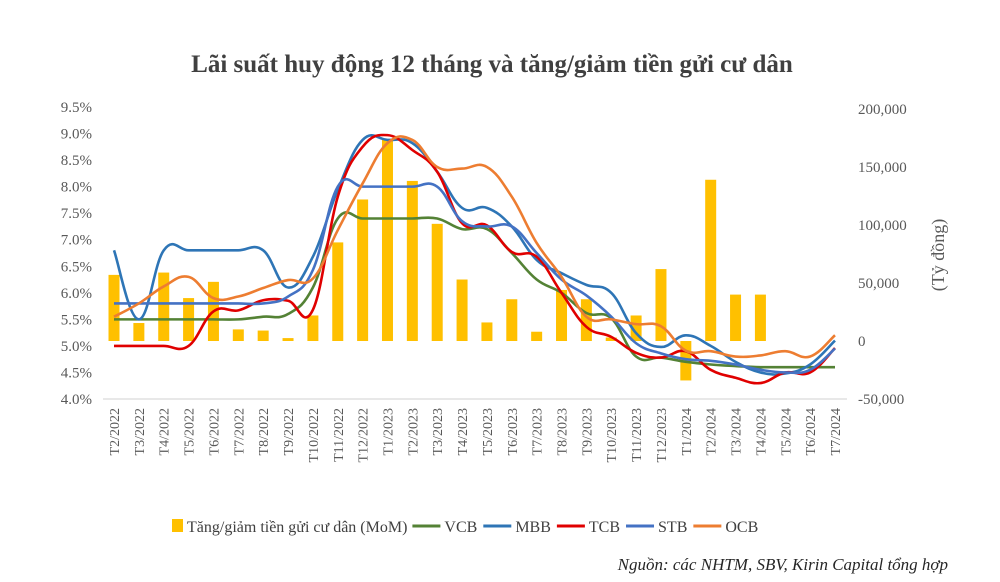 This screenshot has width=1000, height=582. Describe the element at coordinates (76, 320) in the screenshot. I see `left-tick-label: 5.5%` at that location.